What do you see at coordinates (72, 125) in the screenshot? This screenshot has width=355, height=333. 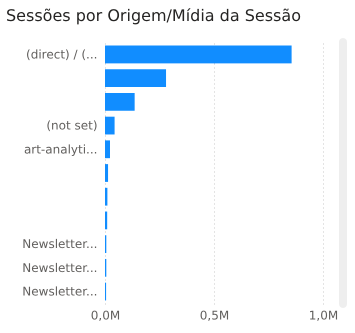 I see `y-tick-label: (not set)` at bounding box center [72, 125].